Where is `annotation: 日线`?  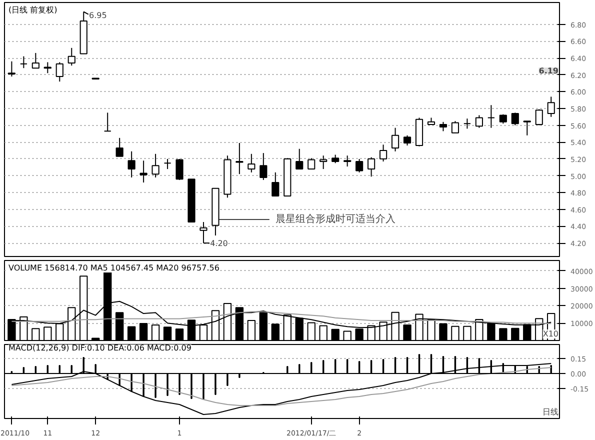 annotation: 日线 is located at coordinates (550, 412).